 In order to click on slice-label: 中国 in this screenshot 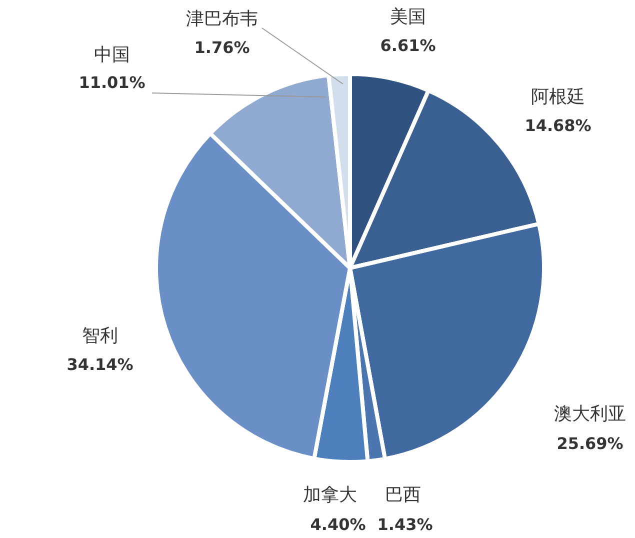, I will do `click(112, 55)`.